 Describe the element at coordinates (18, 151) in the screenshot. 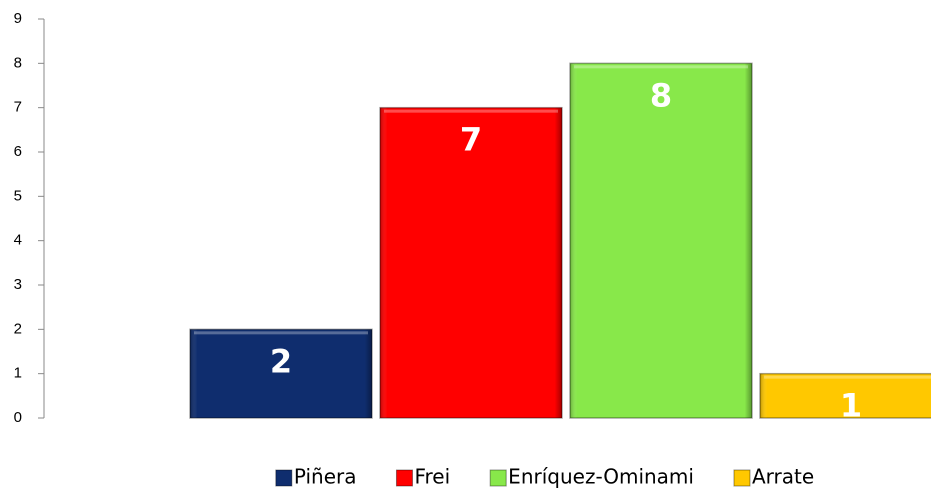

I see `y-tick-label: 6` at that location.